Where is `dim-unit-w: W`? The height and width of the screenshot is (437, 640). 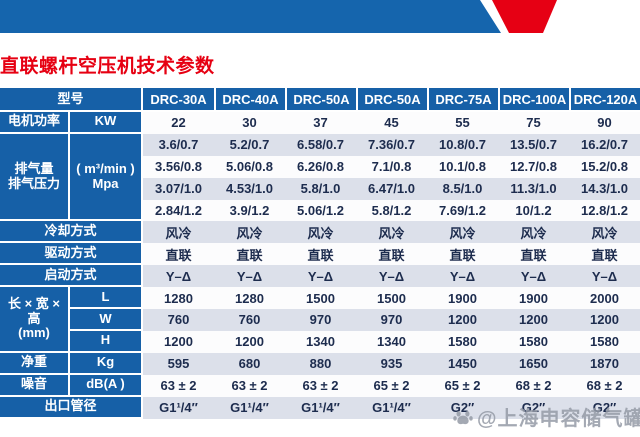 dim-unit-w: W is located at coordinates (106, 320).